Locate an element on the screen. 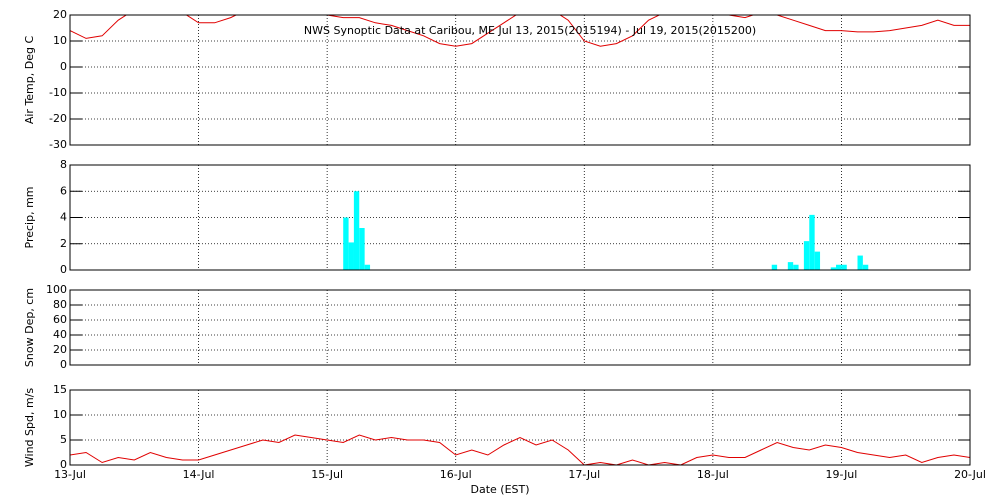  x-axis-label: Date (EST) is located at coordinates (499, 489).